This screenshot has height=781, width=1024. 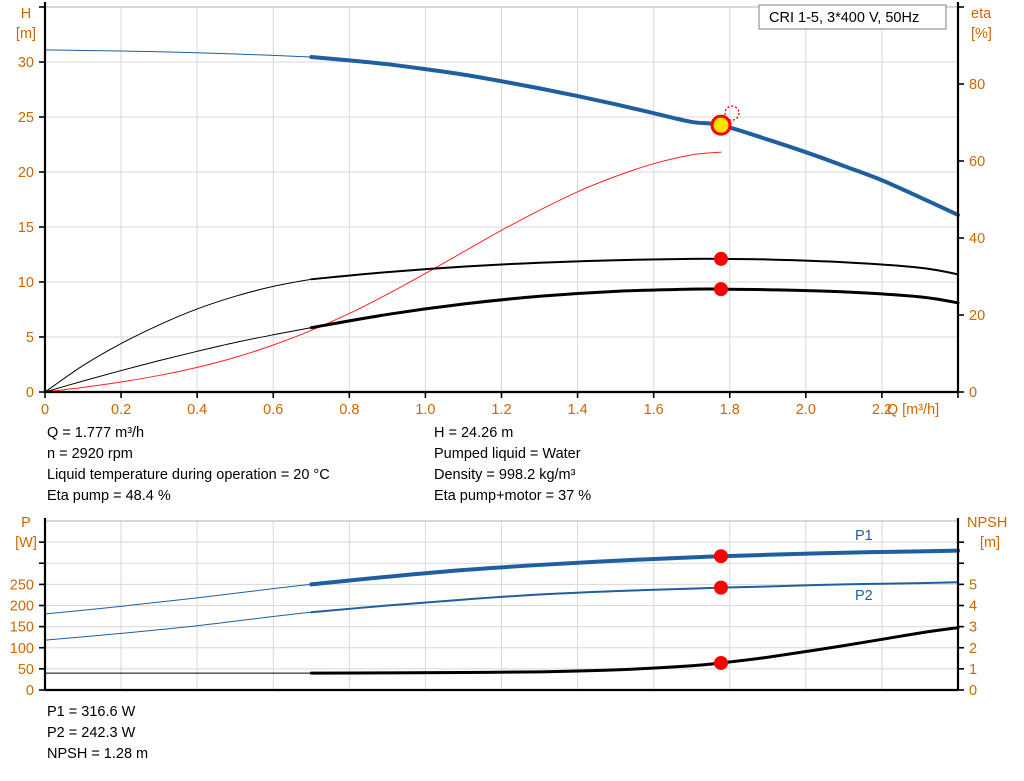 I want to click on left-axis-name: H, so click(x=26, y=14).